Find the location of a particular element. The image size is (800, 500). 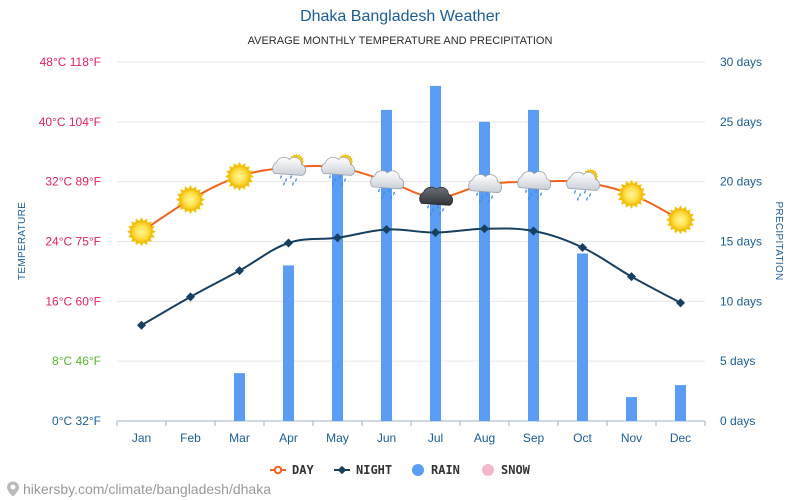

left-axis-title: TEMPERATURE is located at coordinates (22, 241).